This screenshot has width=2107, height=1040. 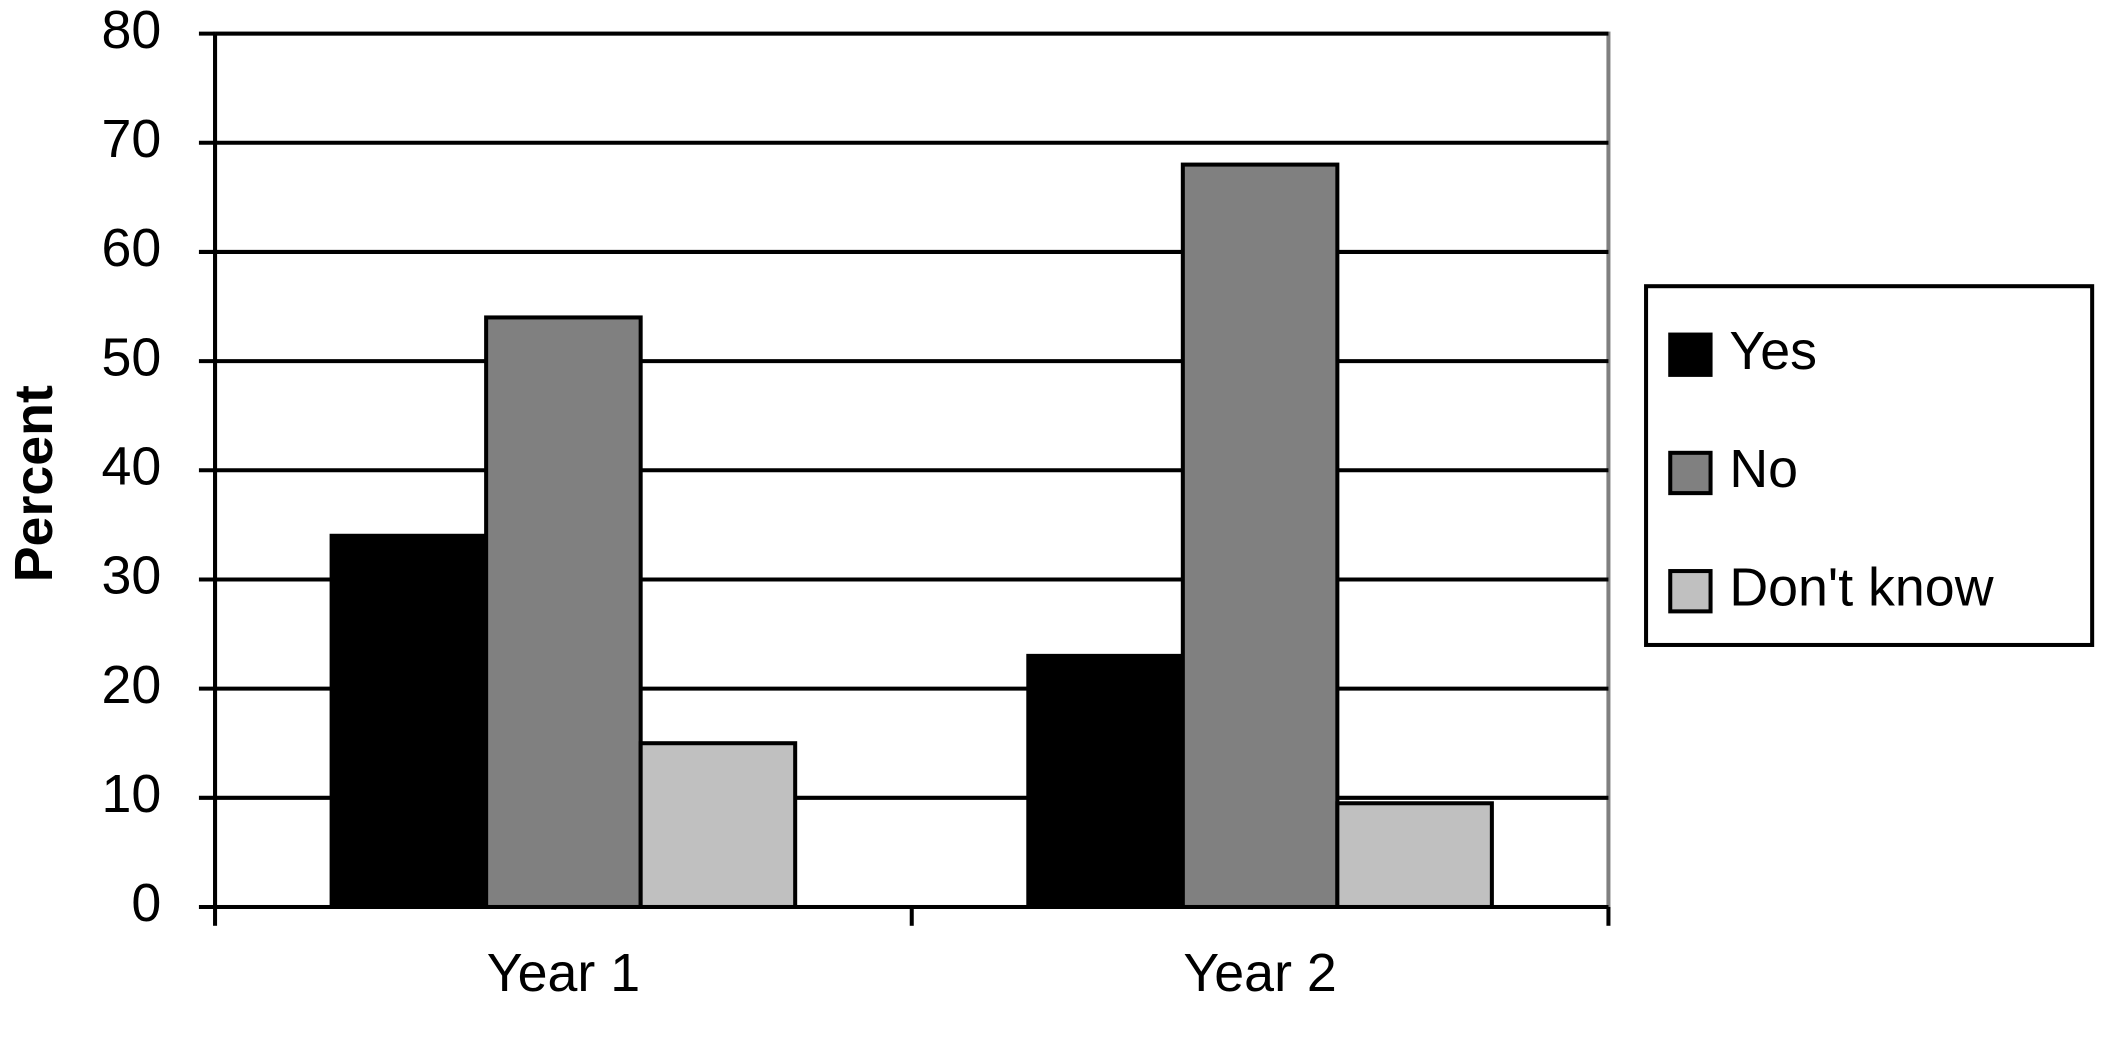 What do you see at coordinates (1763, 469) in the screenshot?
I see `legend-label: No` at bounding box center [1763, 469].